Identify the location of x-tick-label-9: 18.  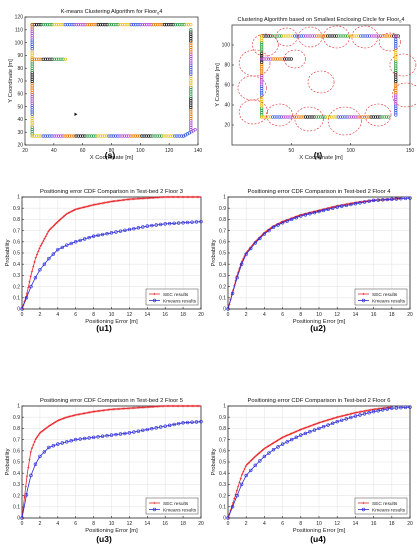
(392, 524).